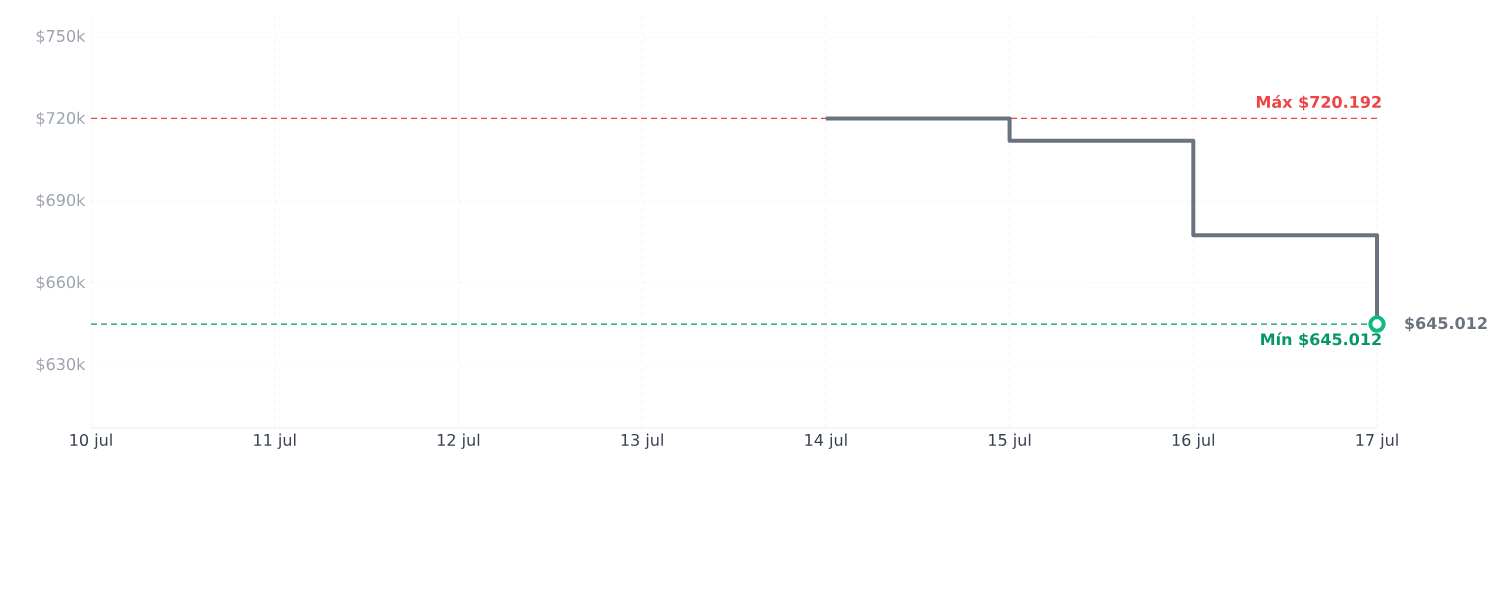 Image resolution: width=1505 pixels, height=607 pixels. What do you see at coordinates (275, 441) in the screenshot?
I see `x-tick-label: 11 jul` at bounding box center [275, 441].